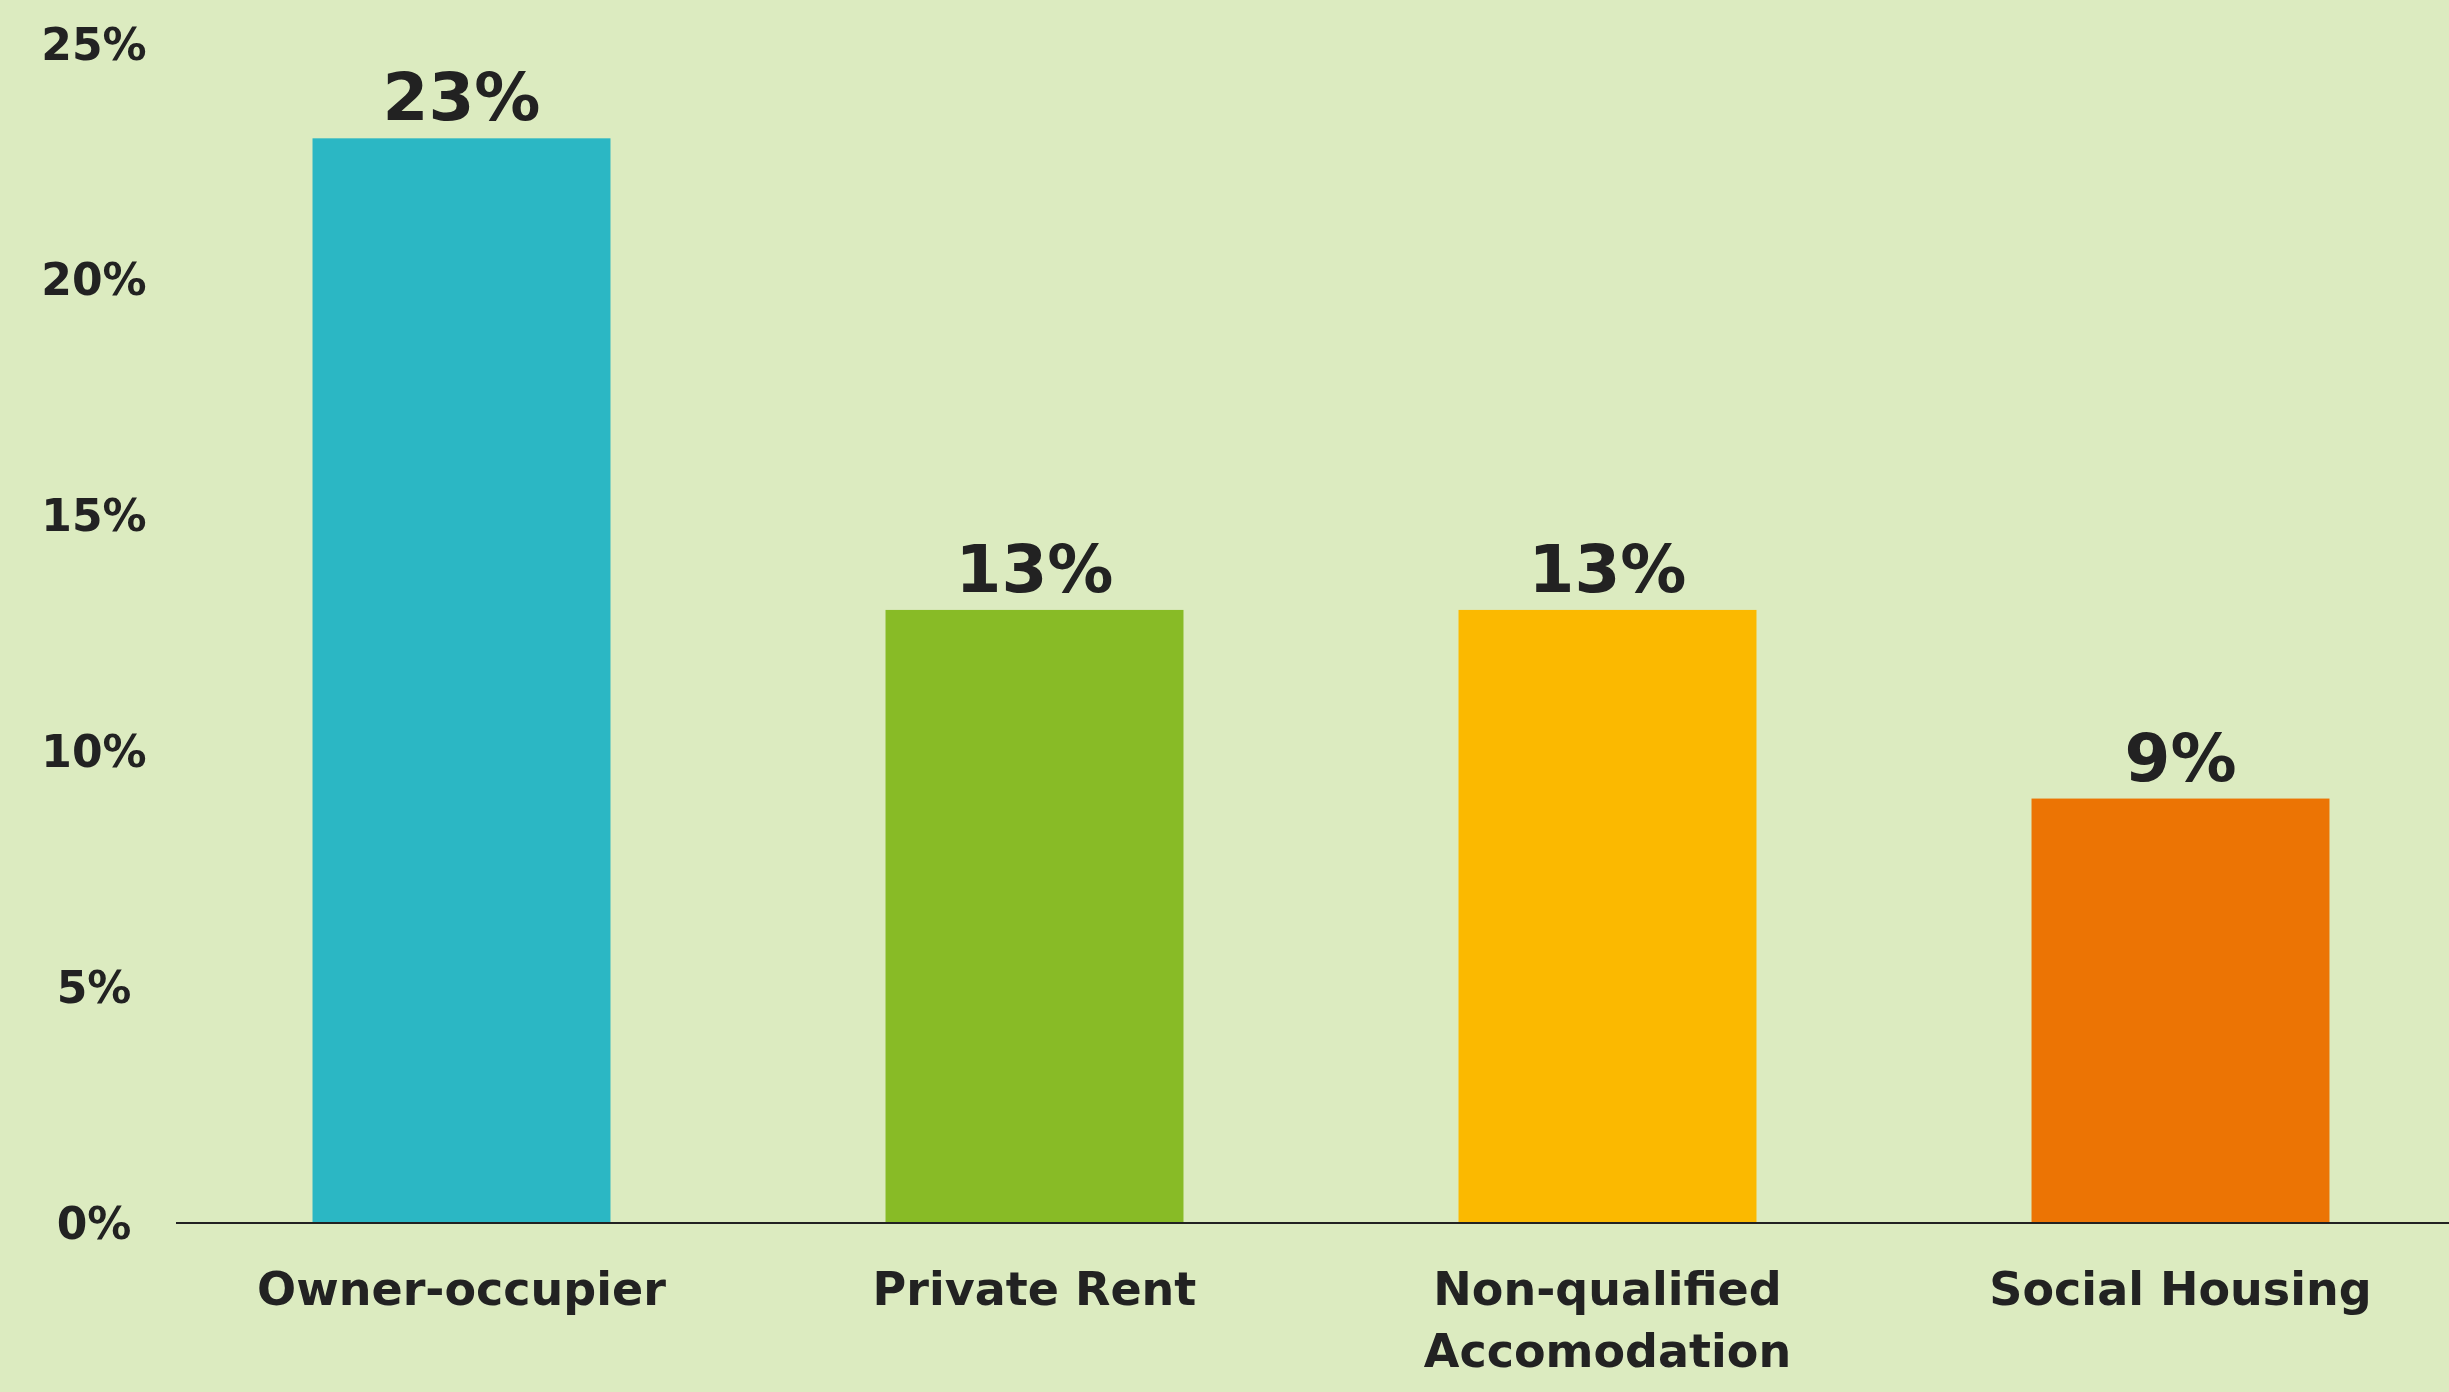  I want to click on y-tick-label: 10%, so click(94, 751).